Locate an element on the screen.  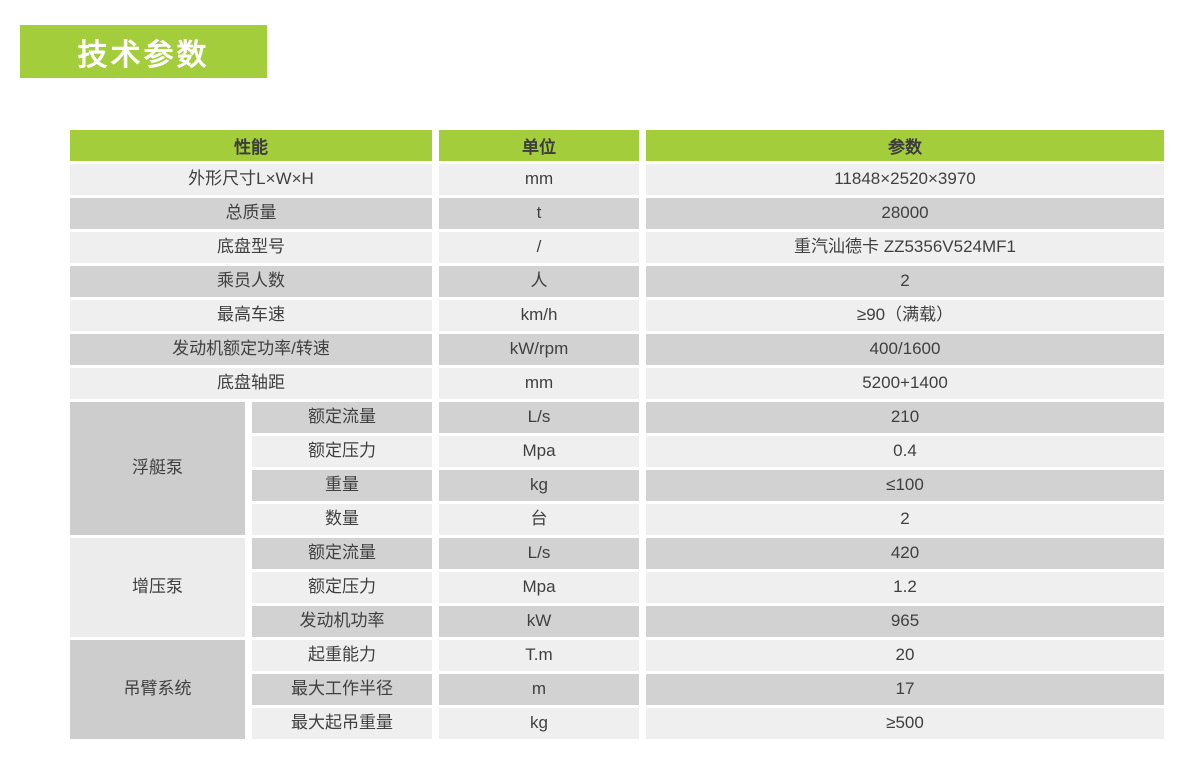
spec-unit: t is located at coordinates (539, 213).